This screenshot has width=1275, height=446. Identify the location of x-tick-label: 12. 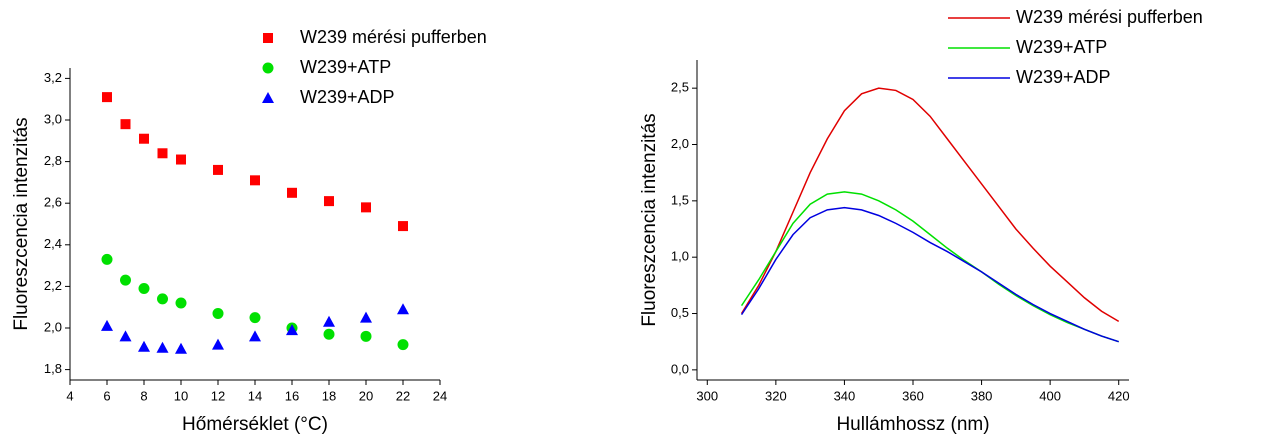
(218, 395).